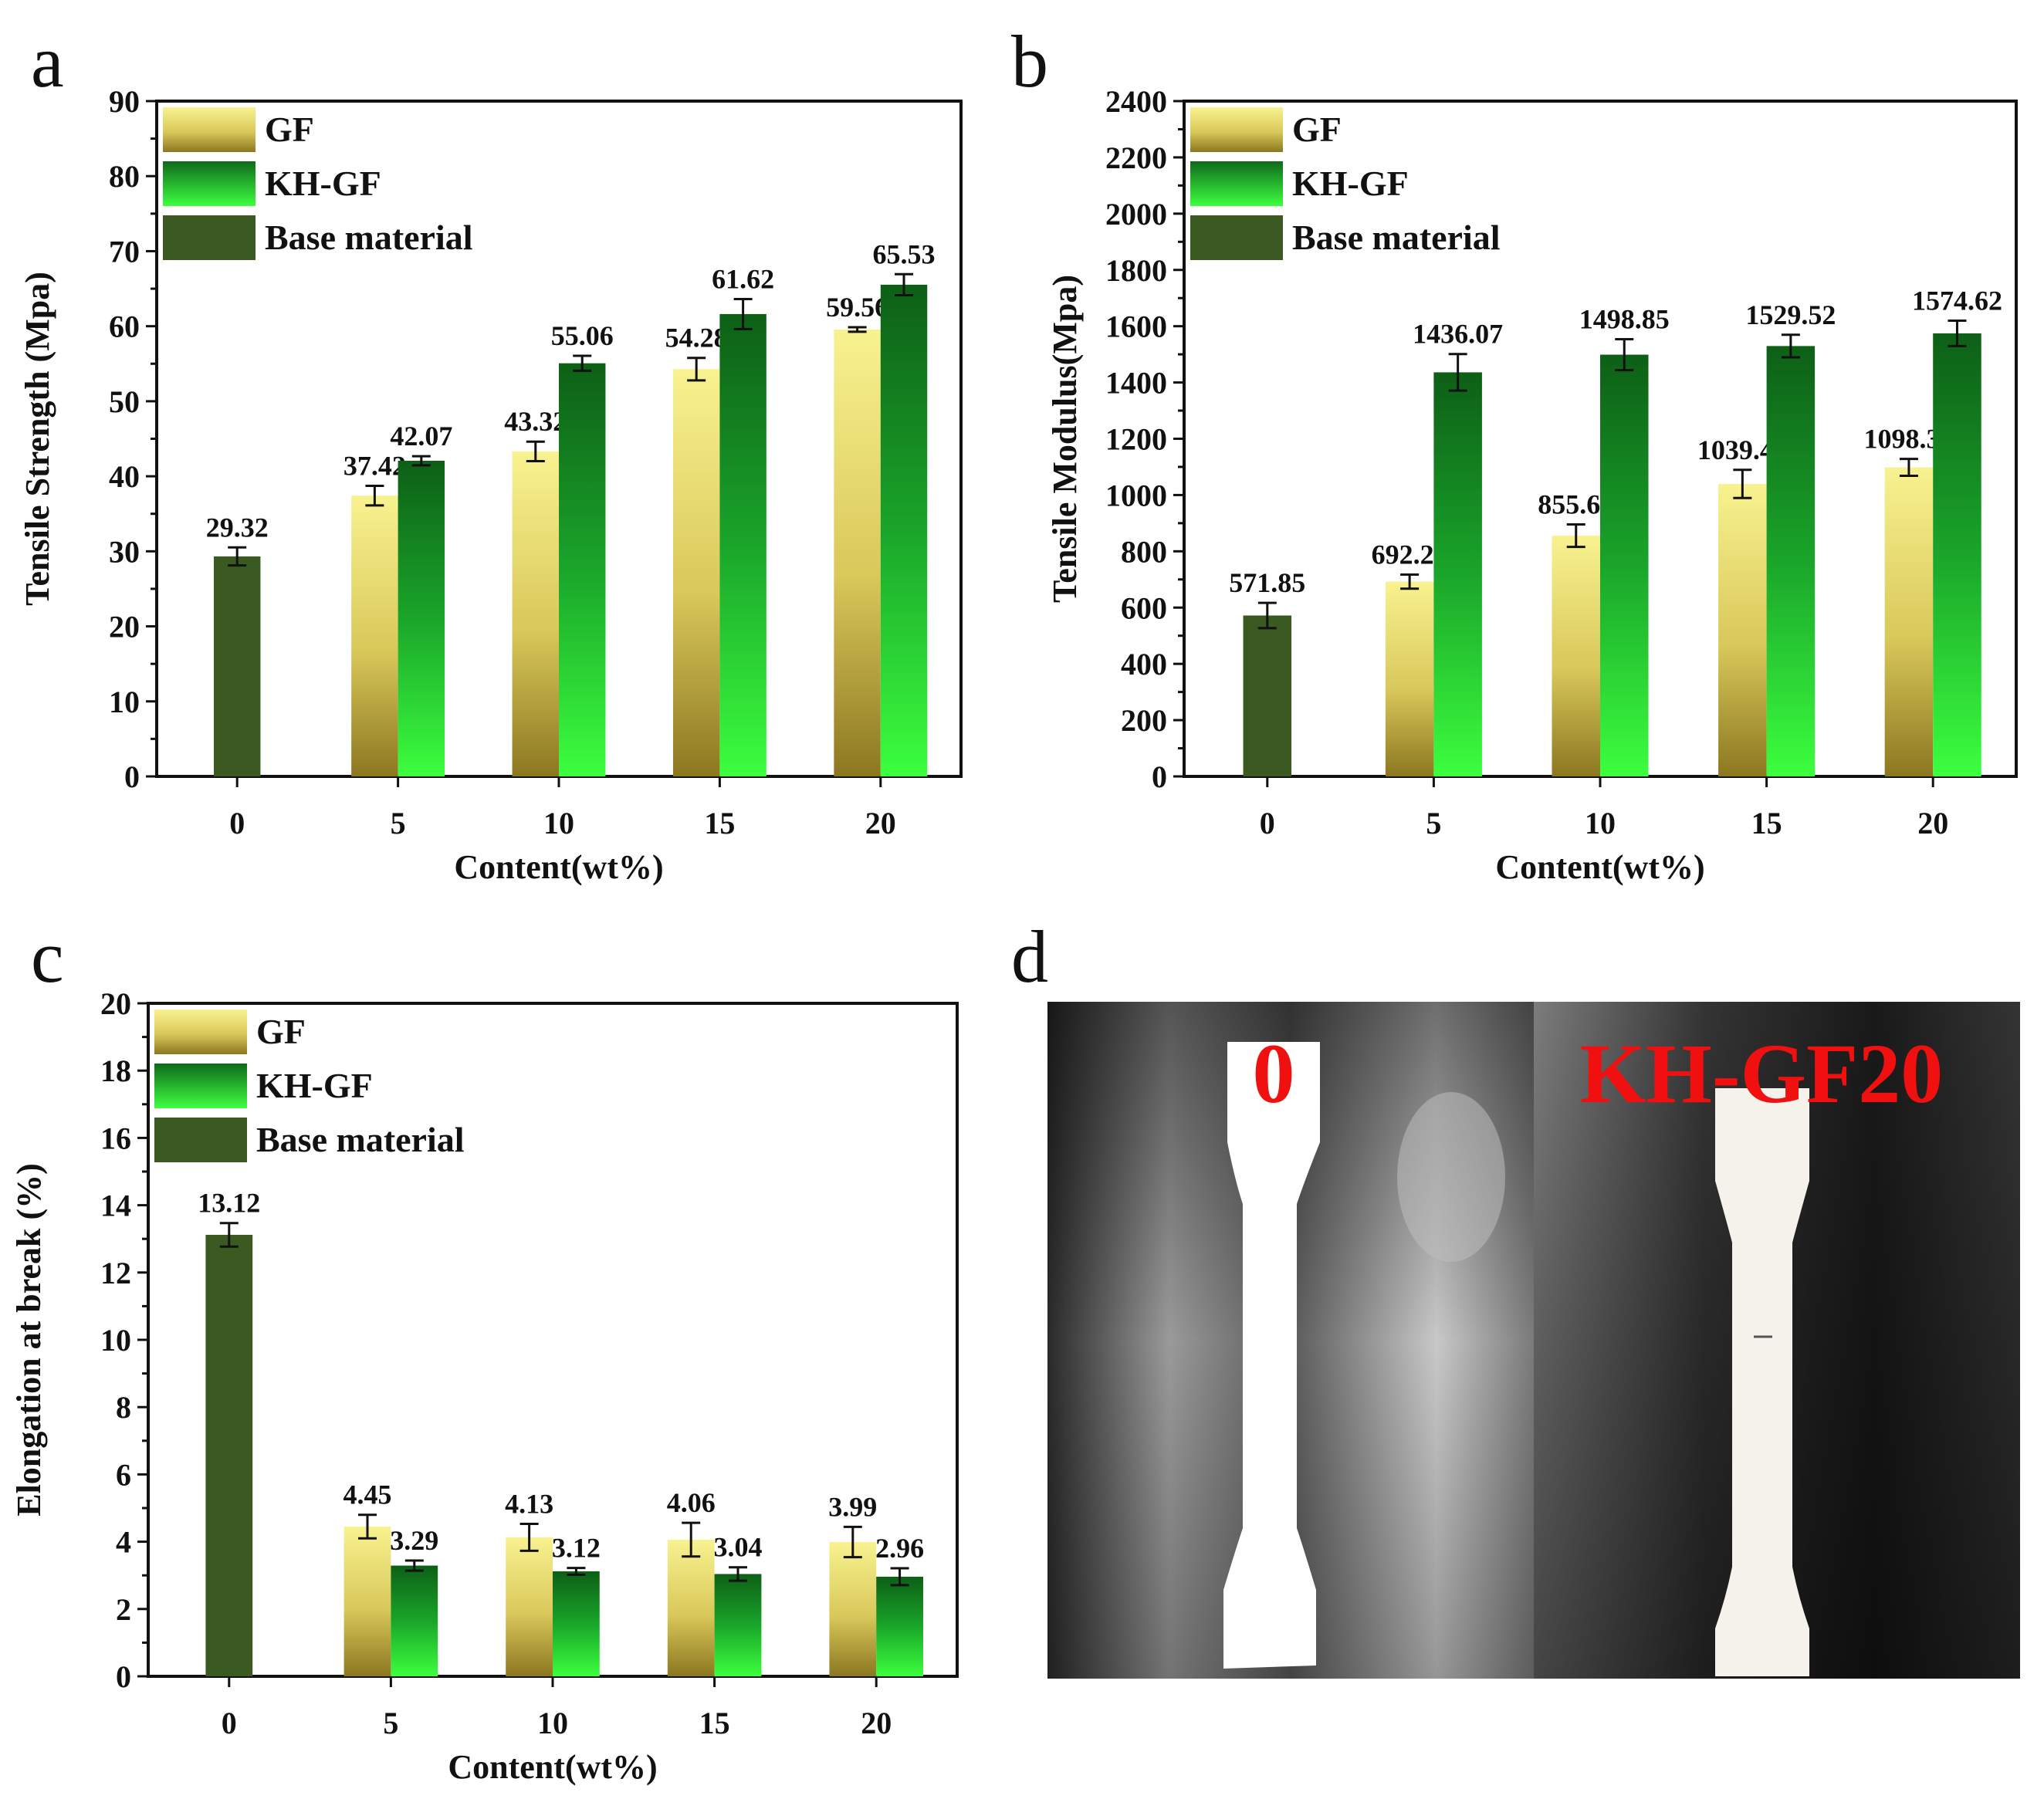 This screenshot has width=2044, height=1816. Describe the element at coordinates (1957, 301) in the screenshot. I see `data-label-kh-gf-20: 1574.62` at that location.